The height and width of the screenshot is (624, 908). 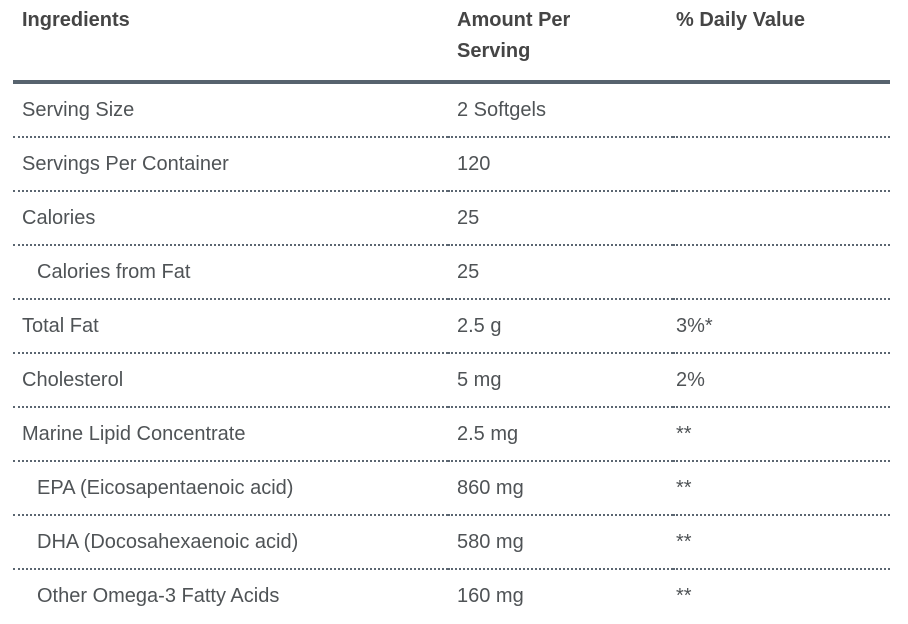 I want to click on ingredient-name-cell: Marine Lipid Concentrate, so click(x=230, y=434).